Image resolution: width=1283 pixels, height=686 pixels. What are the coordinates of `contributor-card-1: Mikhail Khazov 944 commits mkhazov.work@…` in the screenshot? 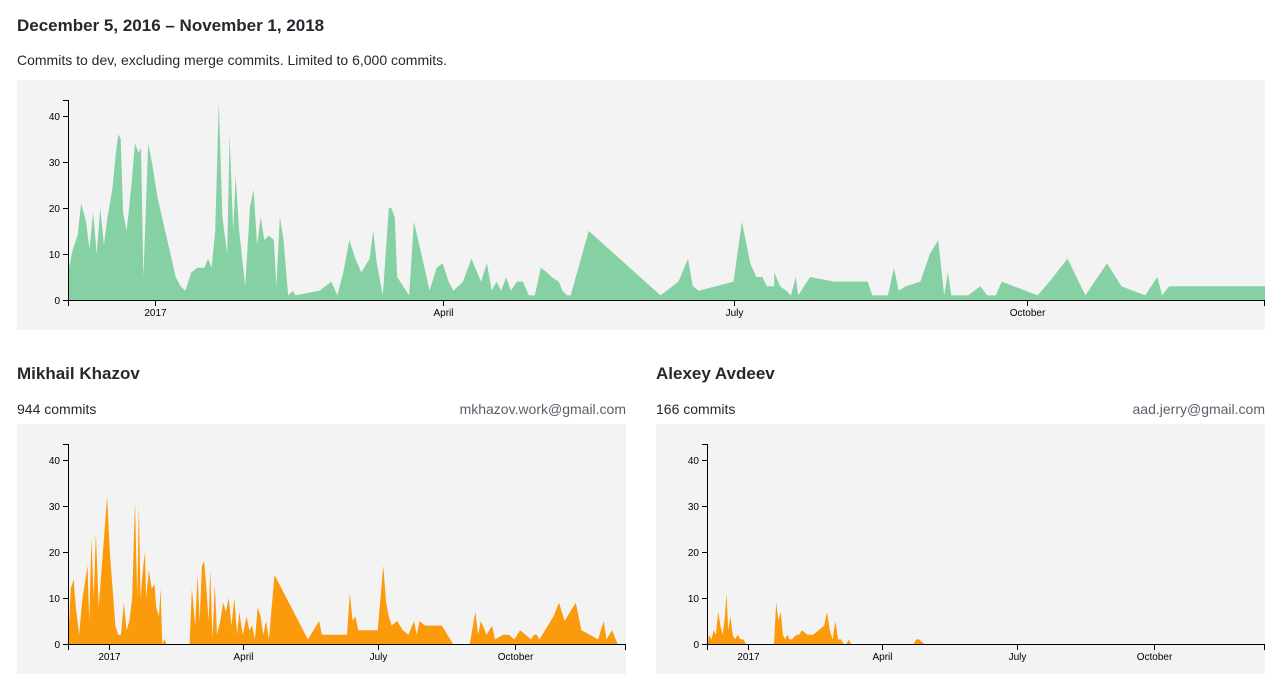 It's located at (321, 394).